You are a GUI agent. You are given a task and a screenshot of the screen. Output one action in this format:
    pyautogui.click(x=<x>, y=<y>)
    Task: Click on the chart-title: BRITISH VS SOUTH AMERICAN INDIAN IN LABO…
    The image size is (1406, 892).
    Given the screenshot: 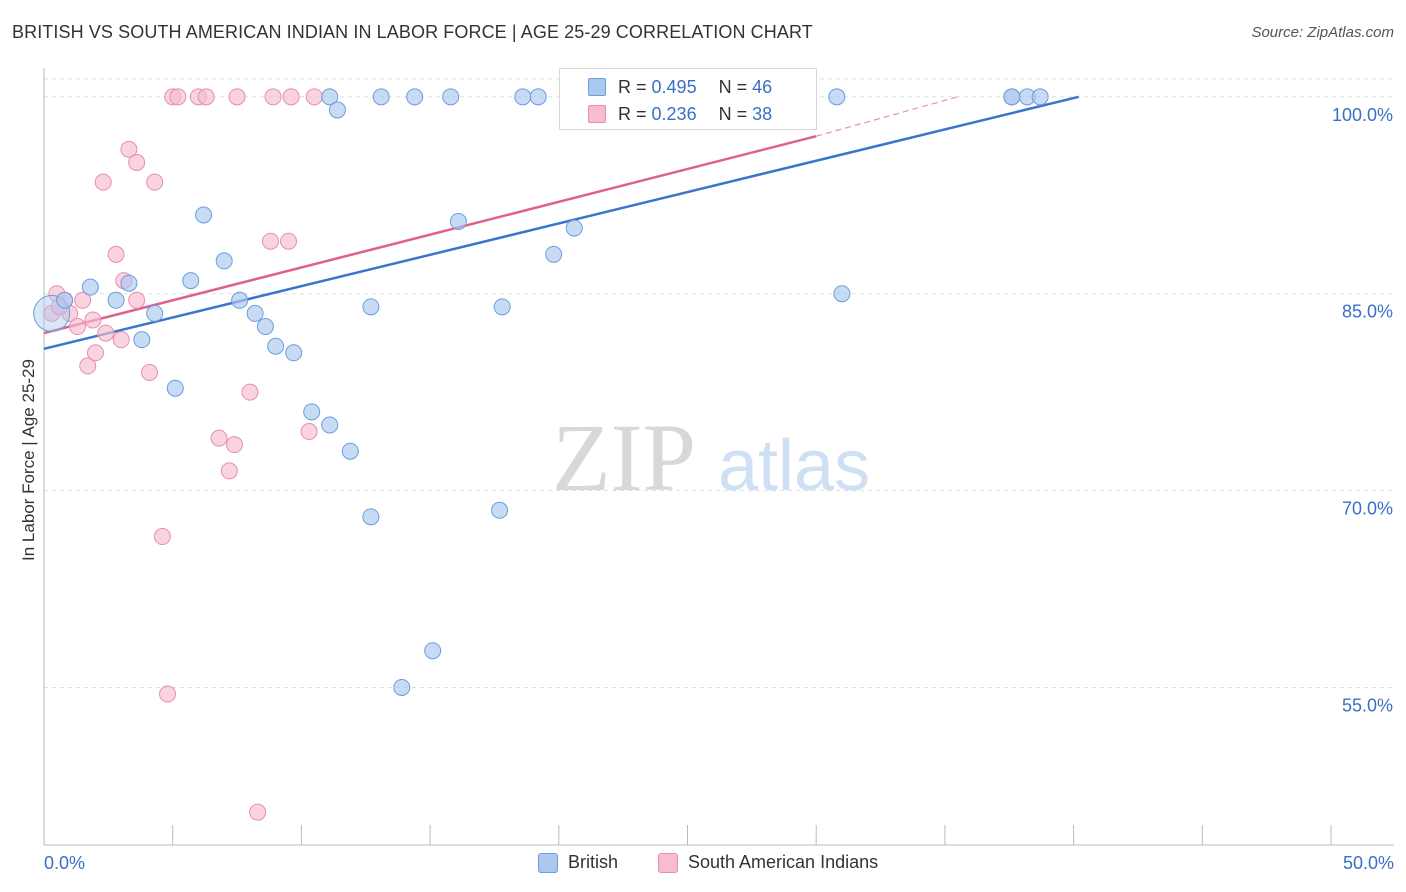 What is the action you would take?
    pyautogui.click(x=412, y=32)
    